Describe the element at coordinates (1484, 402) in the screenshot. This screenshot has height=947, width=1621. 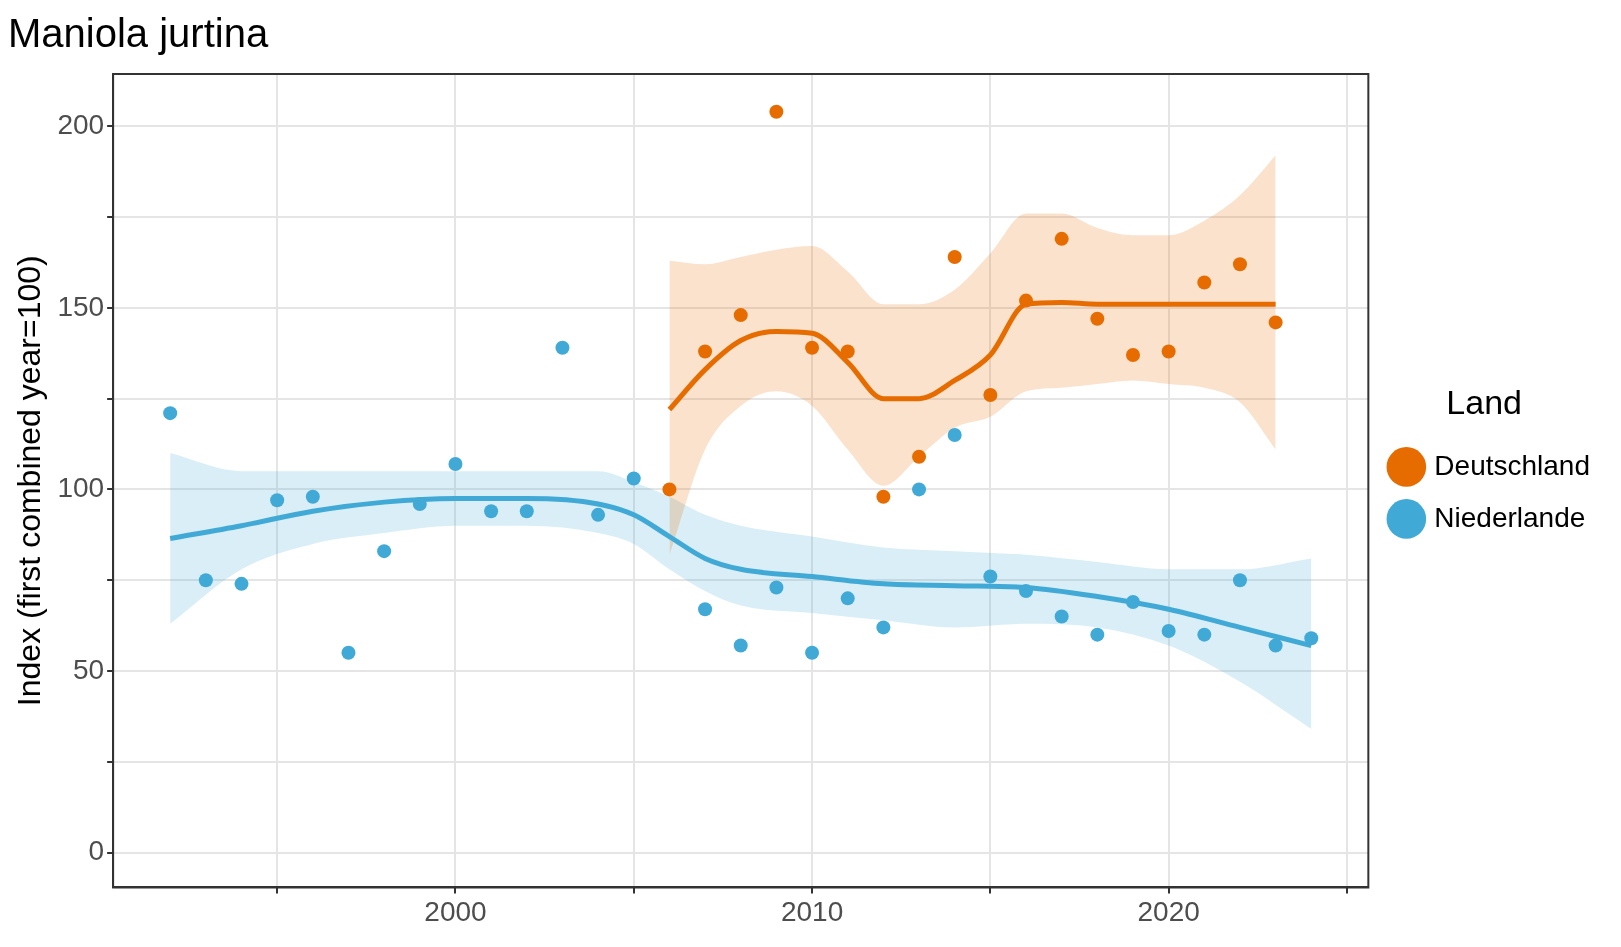
I see `legend-title: Land` at that location.